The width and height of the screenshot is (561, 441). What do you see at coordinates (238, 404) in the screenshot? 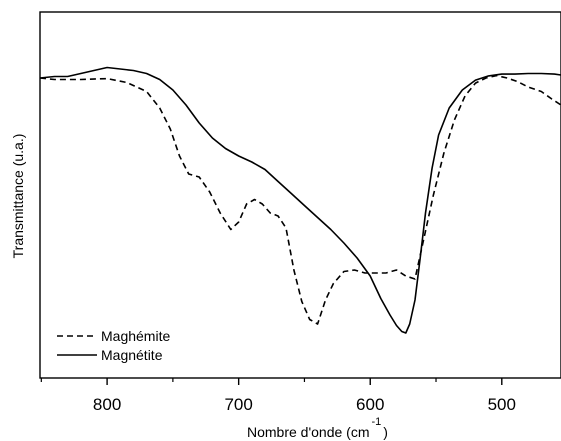
I see `x-tick-label: 700` at bounding box center [238, 404].